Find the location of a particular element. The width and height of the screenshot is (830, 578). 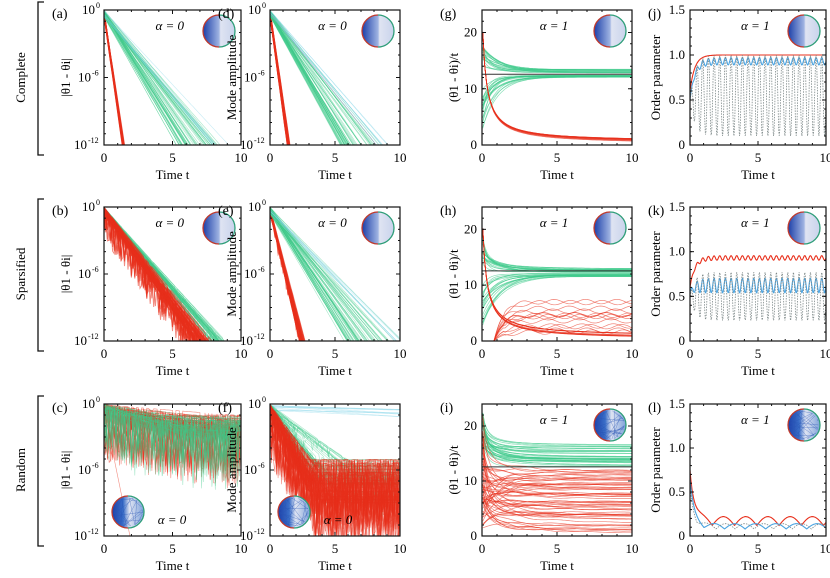

panel-g: 0 5 10 0 10 20 Time t (θ1 - θi)/t (g) α = 1 is located at coordinates (539, 94).